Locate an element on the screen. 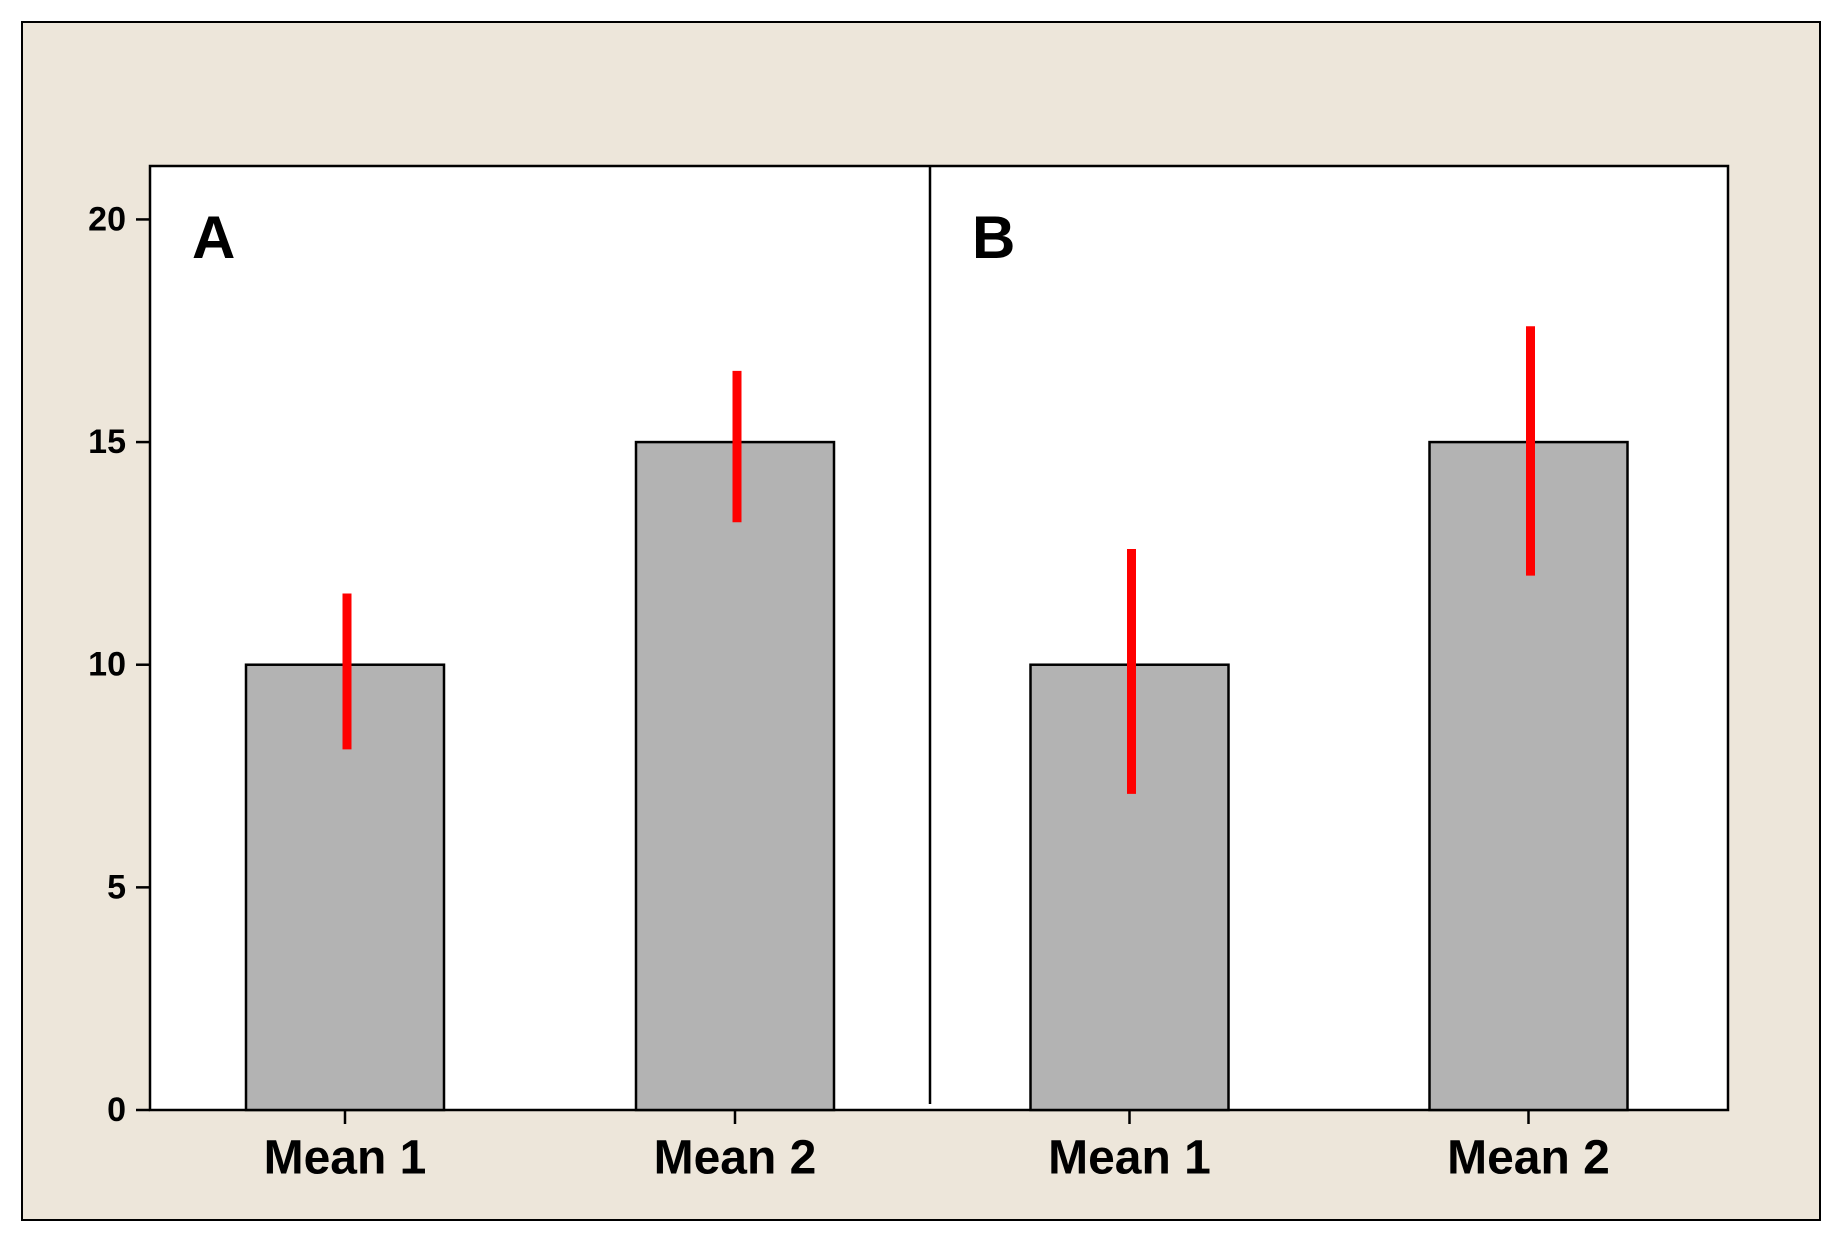  y-tick-label: 20 is located at coordinates (107, 219).